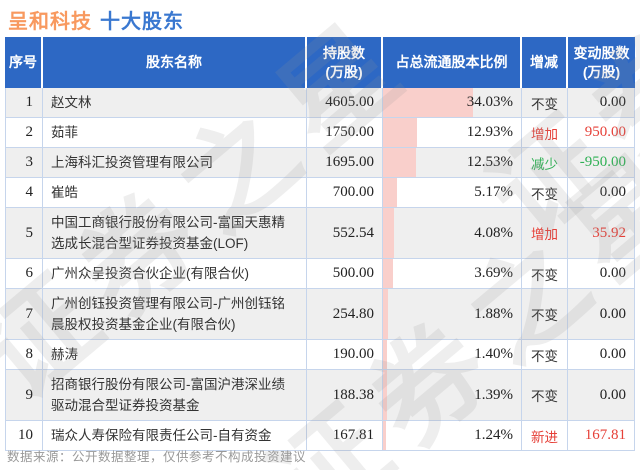  I want to click on percent-value: 12.93%, so click(489, 132).